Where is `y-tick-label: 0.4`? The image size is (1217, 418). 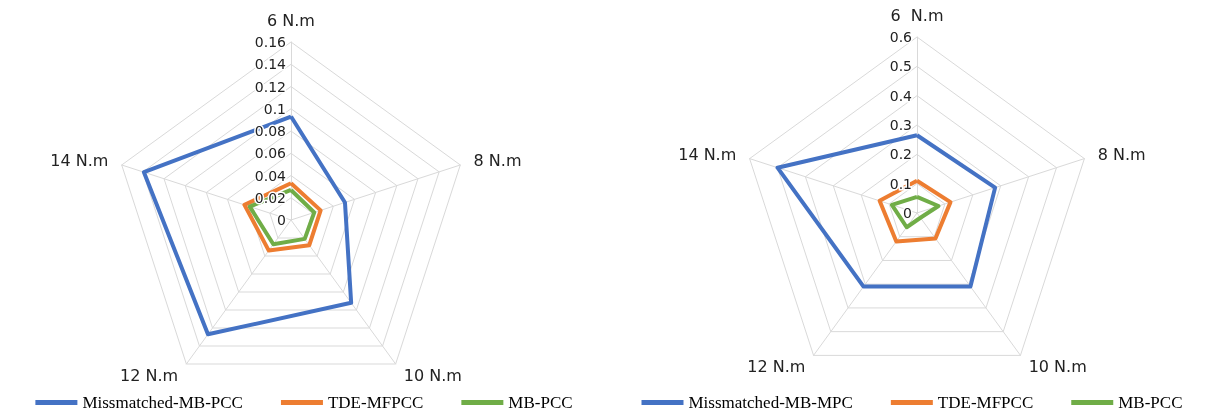
y-tick-label: 0.4 is located at coordinates (901, 95).